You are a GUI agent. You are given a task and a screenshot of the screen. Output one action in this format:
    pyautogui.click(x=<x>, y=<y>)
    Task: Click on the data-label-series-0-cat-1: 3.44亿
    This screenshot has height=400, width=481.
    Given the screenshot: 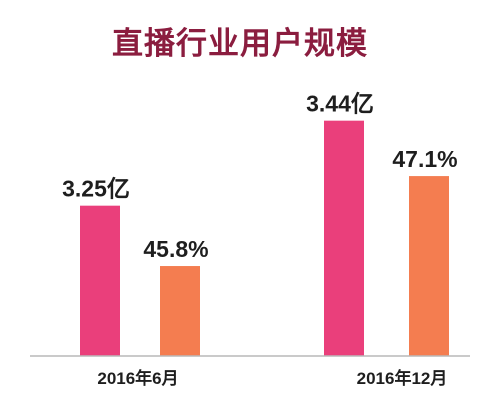 What is the action you would take?
    pyautogui.click(x=340, y=104)
    